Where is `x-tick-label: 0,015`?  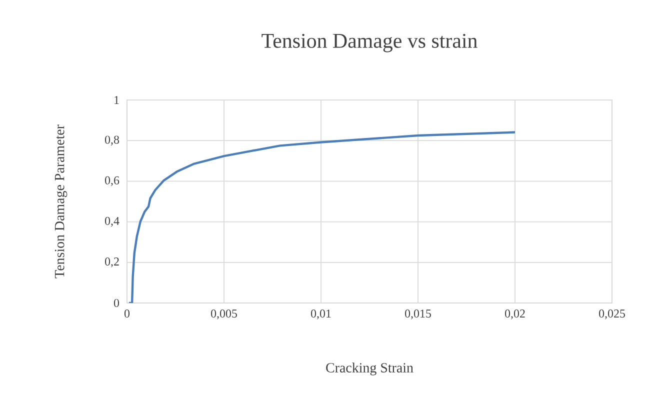
x-tick-label: 0,015 is located at coordinates (418, 315).